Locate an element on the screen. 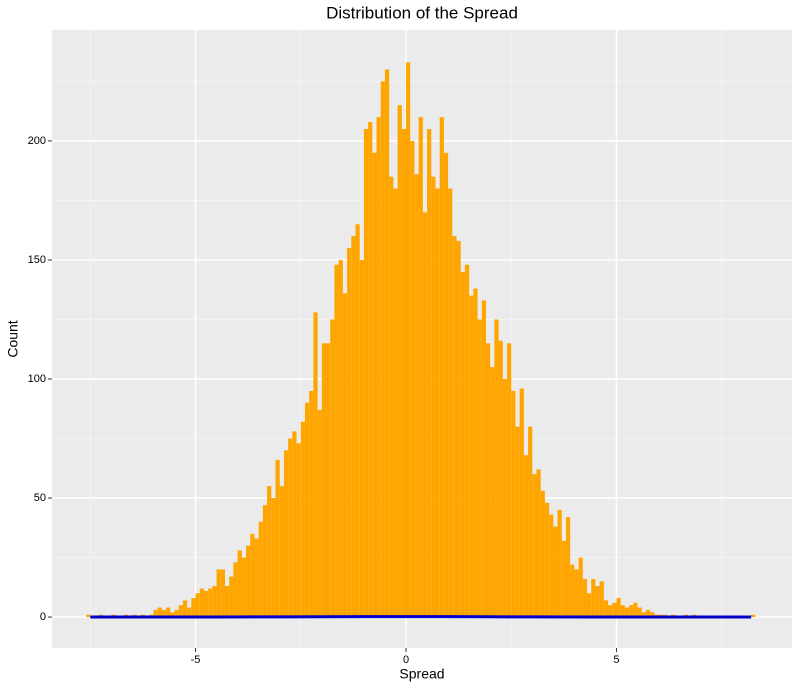 The width and height of the screenshot is (800, 695). x-tick-label: 0 is located at coordinates (406, 660).